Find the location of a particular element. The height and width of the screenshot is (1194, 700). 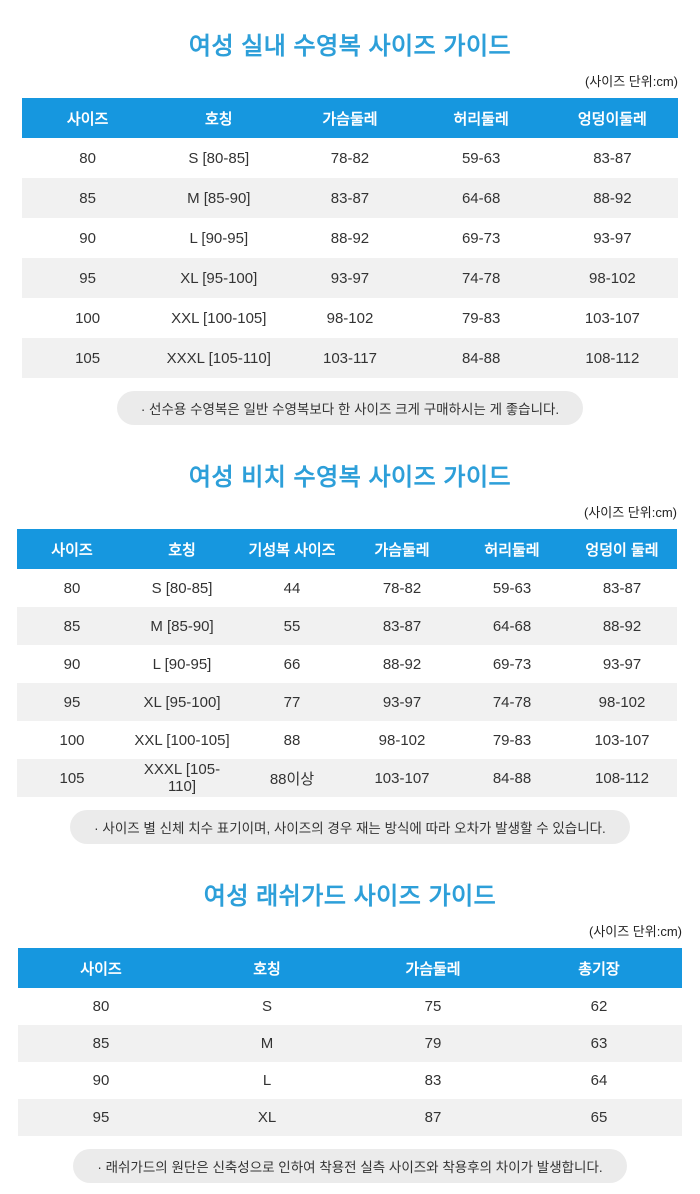

table-cell: M is located at coordinates (267, 1043).